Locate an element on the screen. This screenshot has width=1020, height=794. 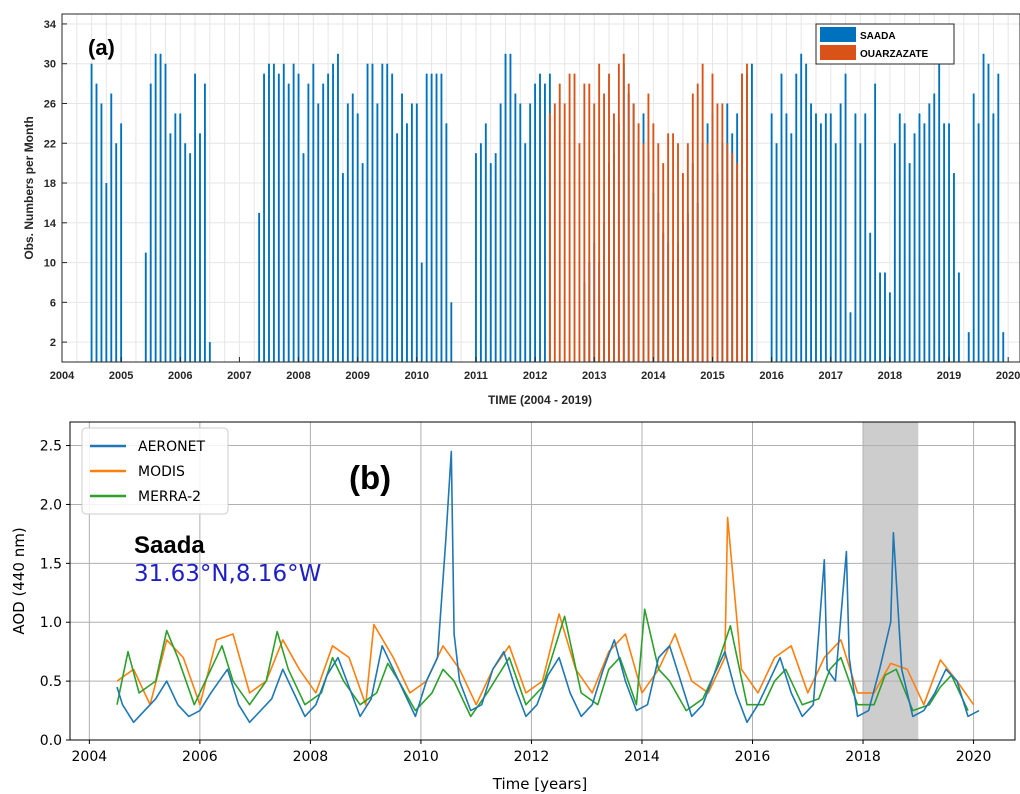
x-tick-label-a: 2007 is located at coordinates (239, 376).